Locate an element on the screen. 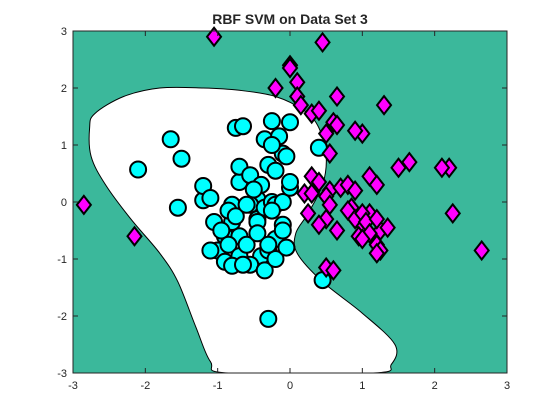 Image resolution: width=560 pixels, height=420 pixels. x-tick-label: -3 is located at coordinates (73, 386).